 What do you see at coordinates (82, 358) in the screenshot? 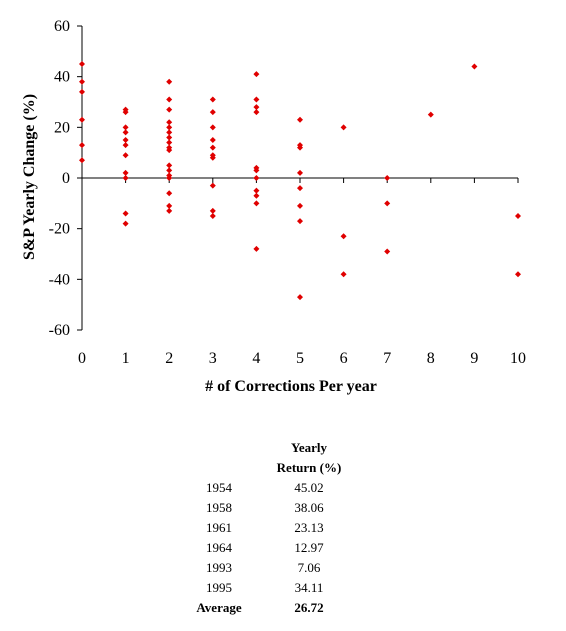
I see `x-tick-label: 0` at bounding box center [82, 358].